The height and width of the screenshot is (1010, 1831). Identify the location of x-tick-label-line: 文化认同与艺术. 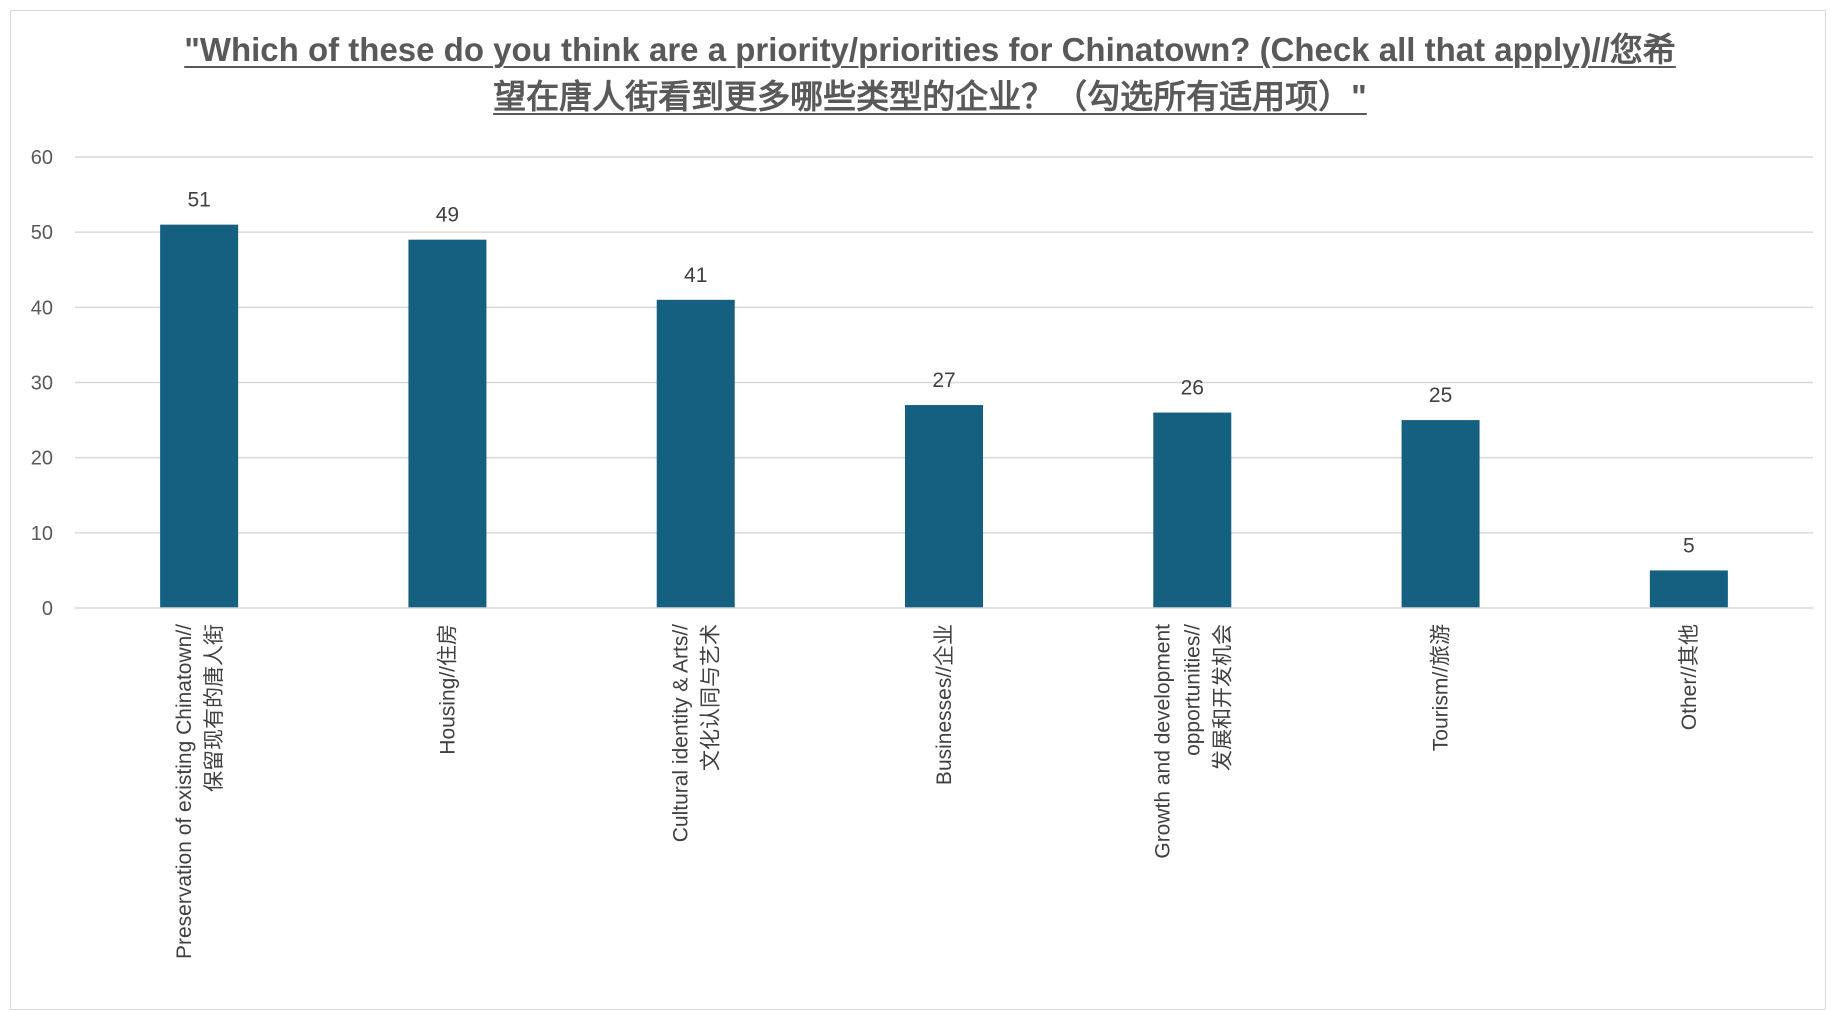
(711, 697).